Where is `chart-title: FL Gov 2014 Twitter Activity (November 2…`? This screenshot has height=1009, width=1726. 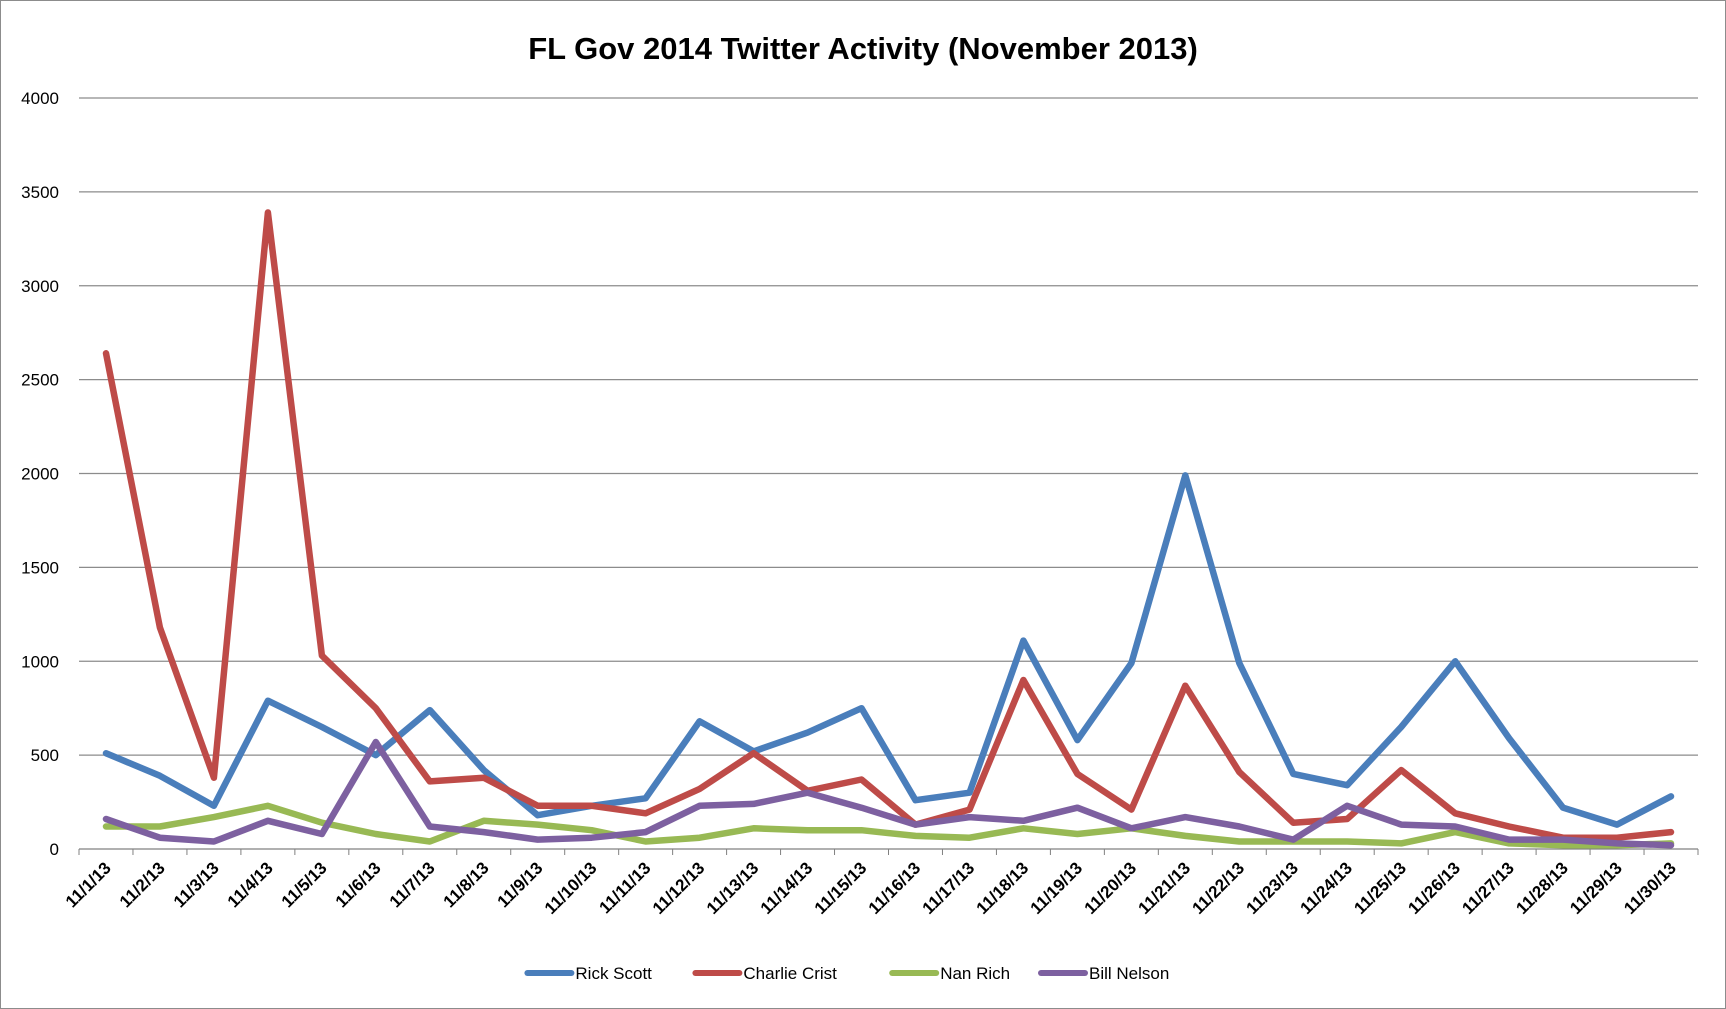 chart-title: FL Gov 2014 Twitter Activity (November 2… is located at coordinates (863, 48).